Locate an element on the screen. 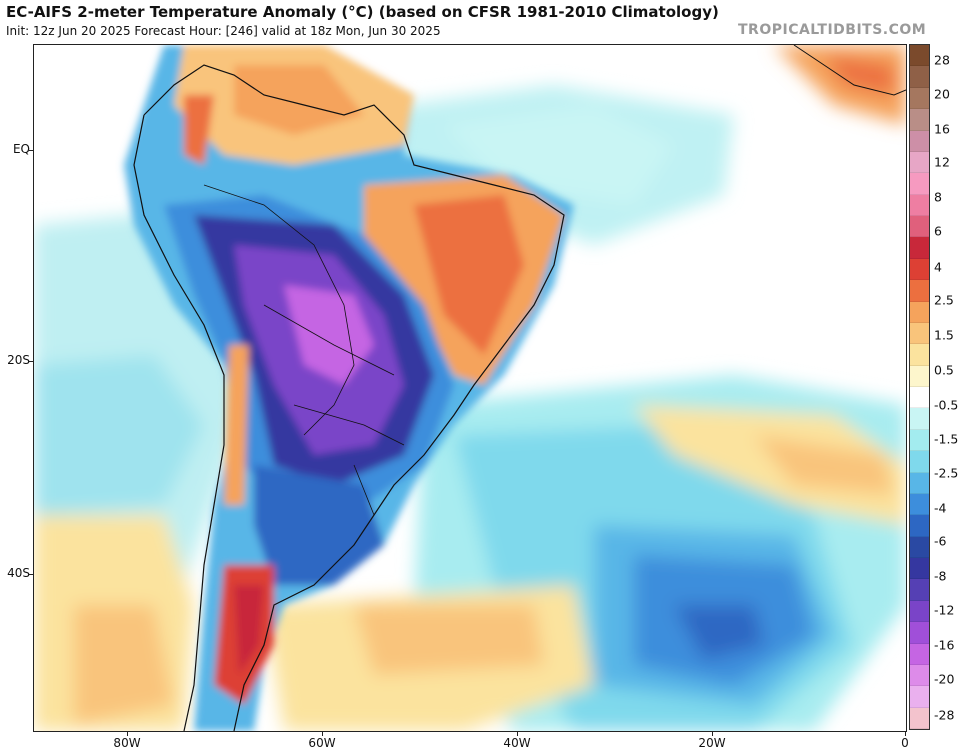 The width and height of the screenshot is (960, 750). colorbar-label: 4 is located at coordinates (938, 267).